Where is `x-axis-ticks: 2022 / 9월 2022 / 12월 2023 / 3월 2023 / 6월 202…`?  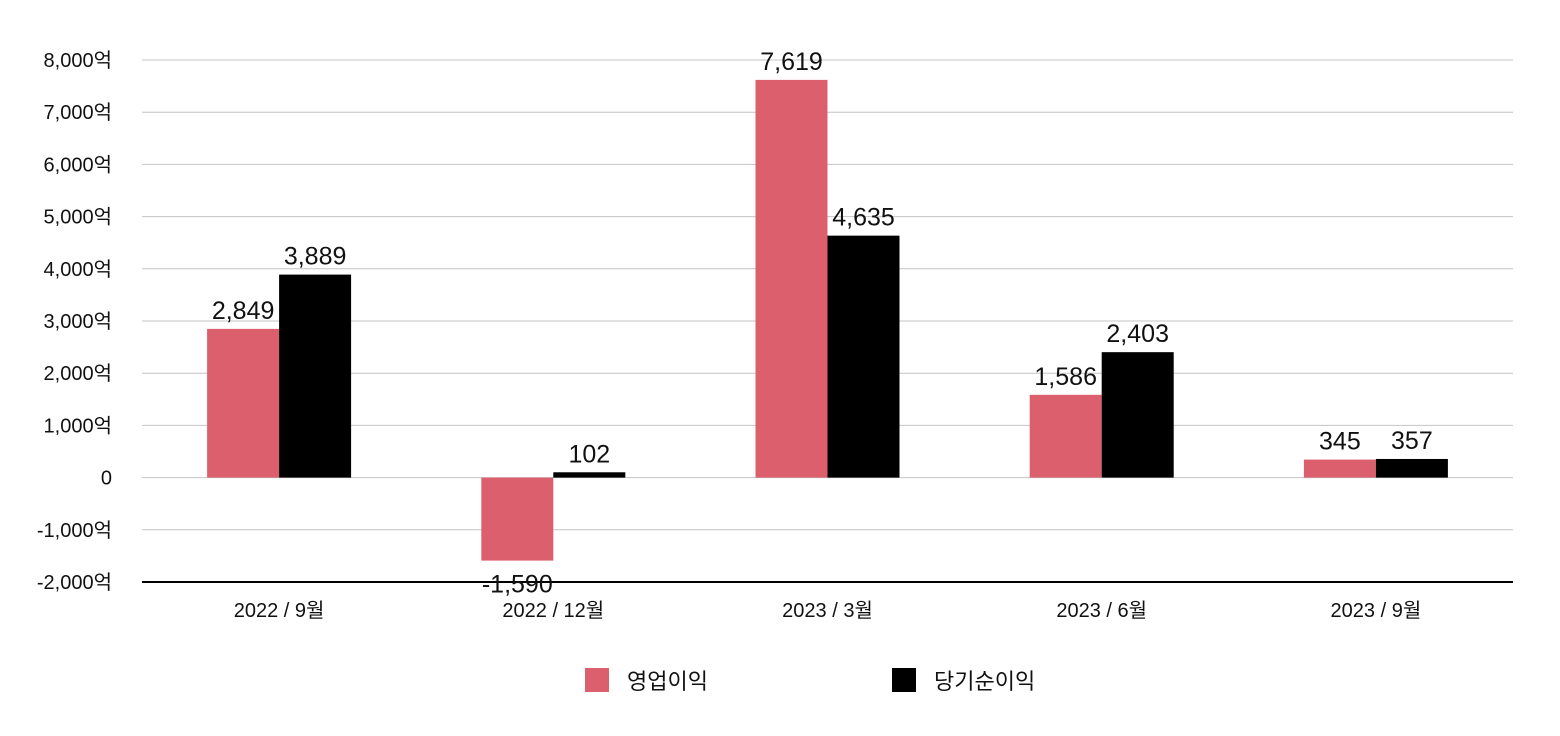 x-axis-ticks: 2022 / 9월 2022 / 12월 2023 / 3월 2023 / 6월 202… is located at coordinates (827, 610).